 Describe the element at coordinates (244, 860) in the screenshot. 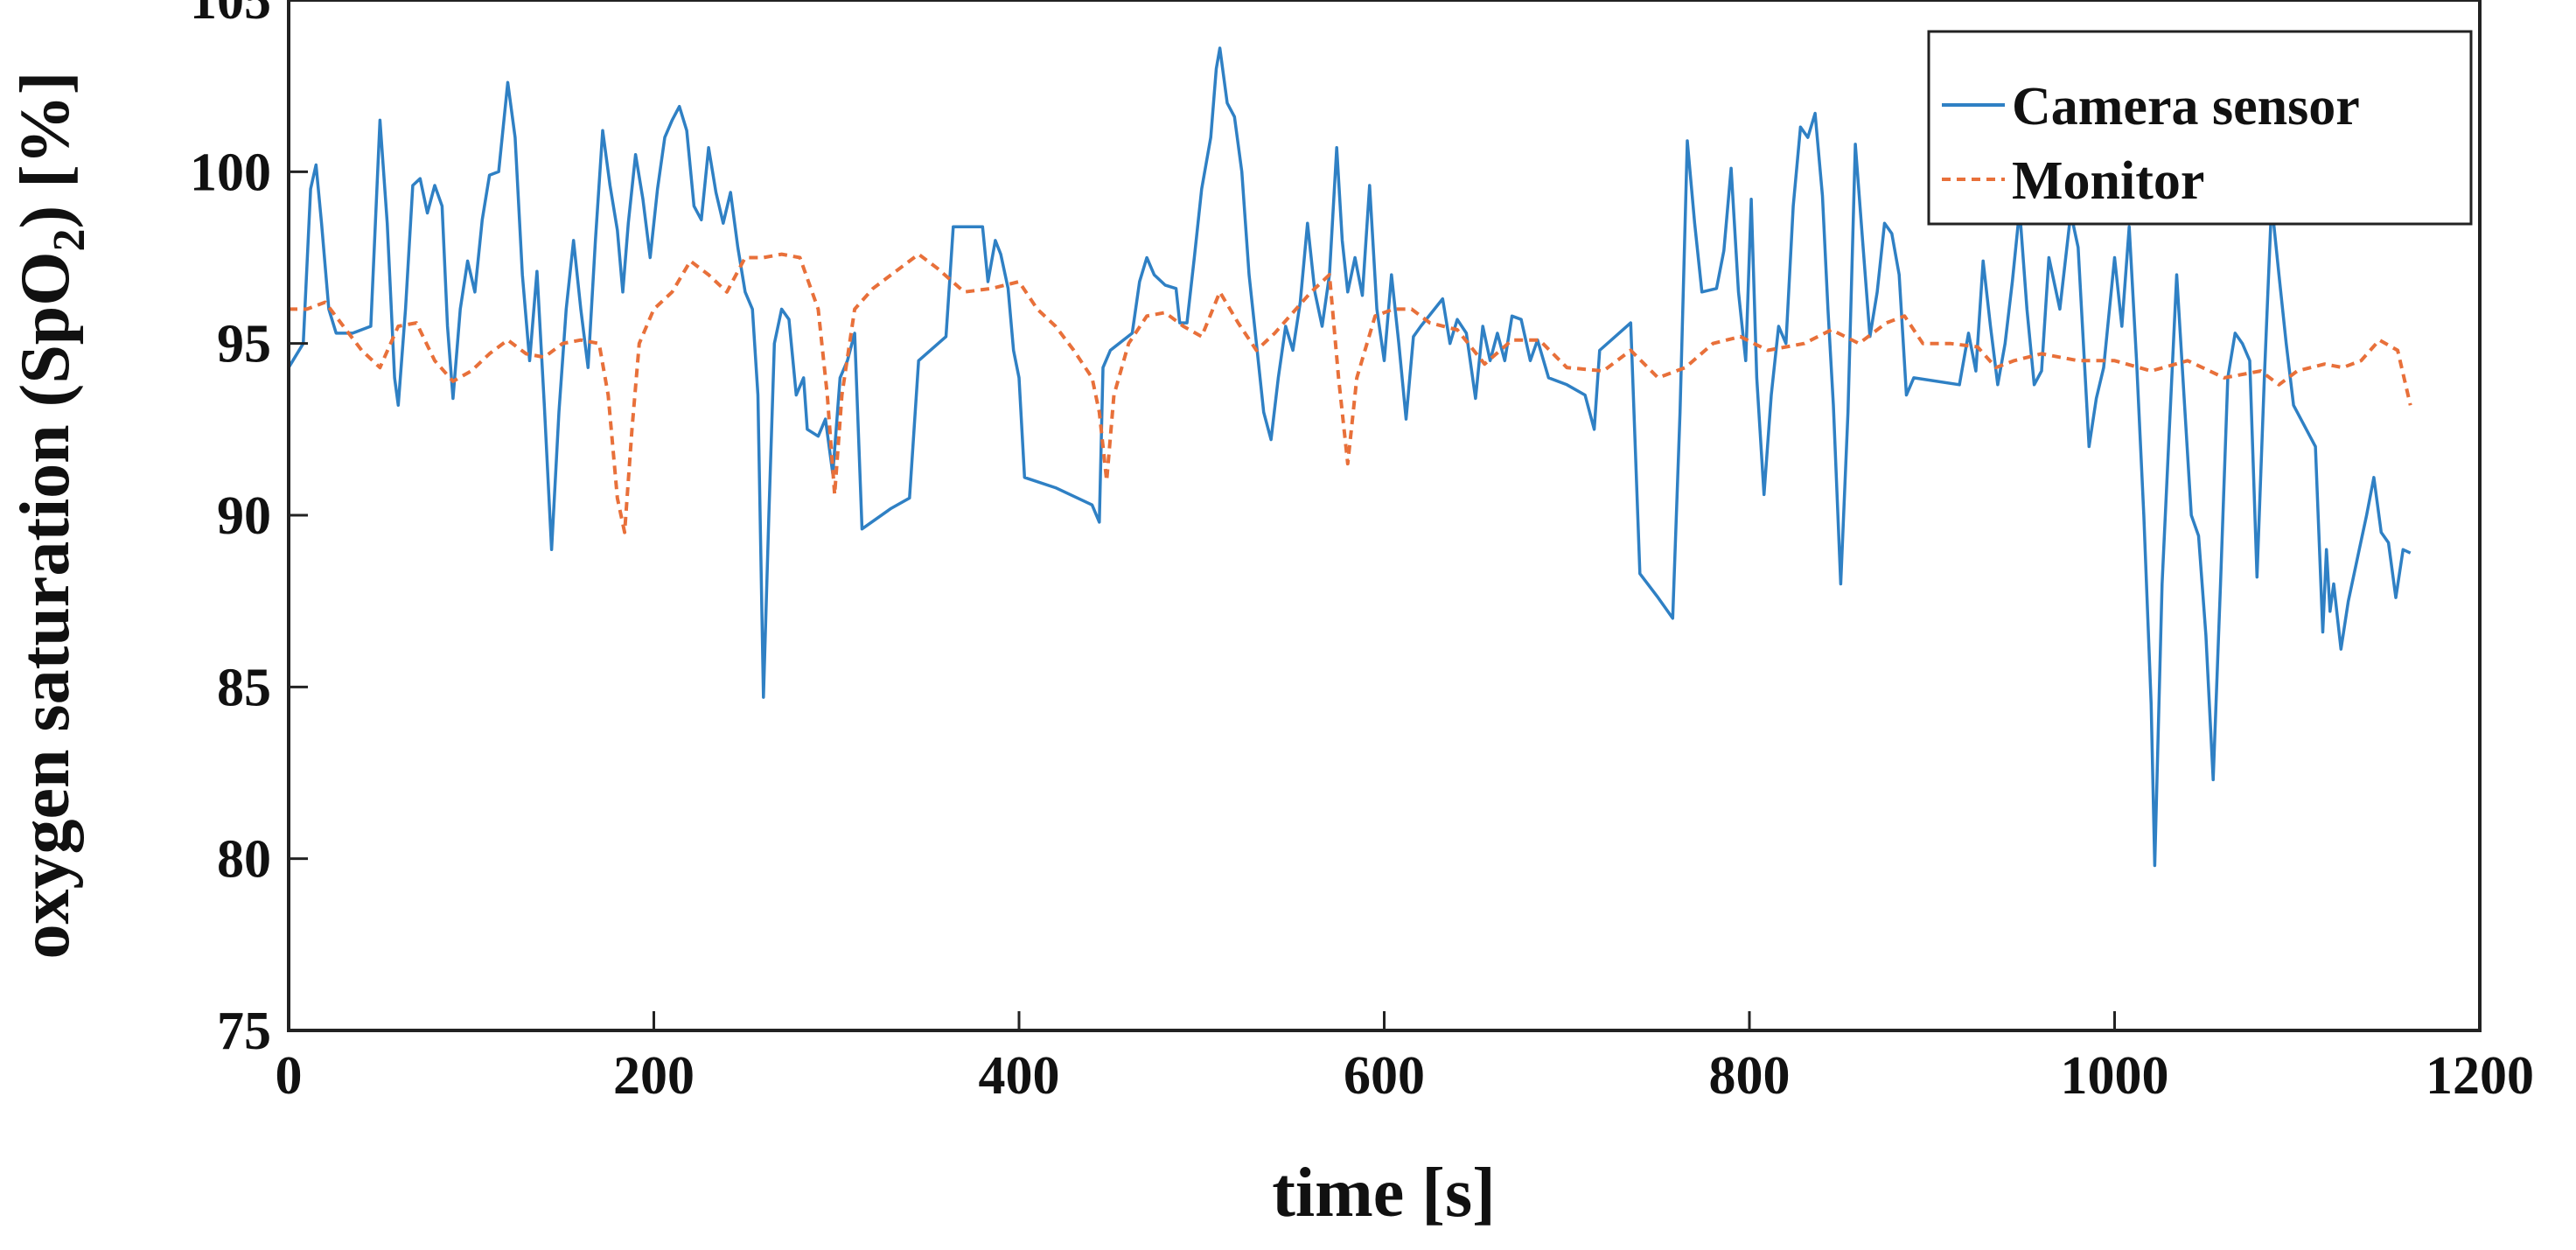

I see `y-tick-label: 80` at that location.